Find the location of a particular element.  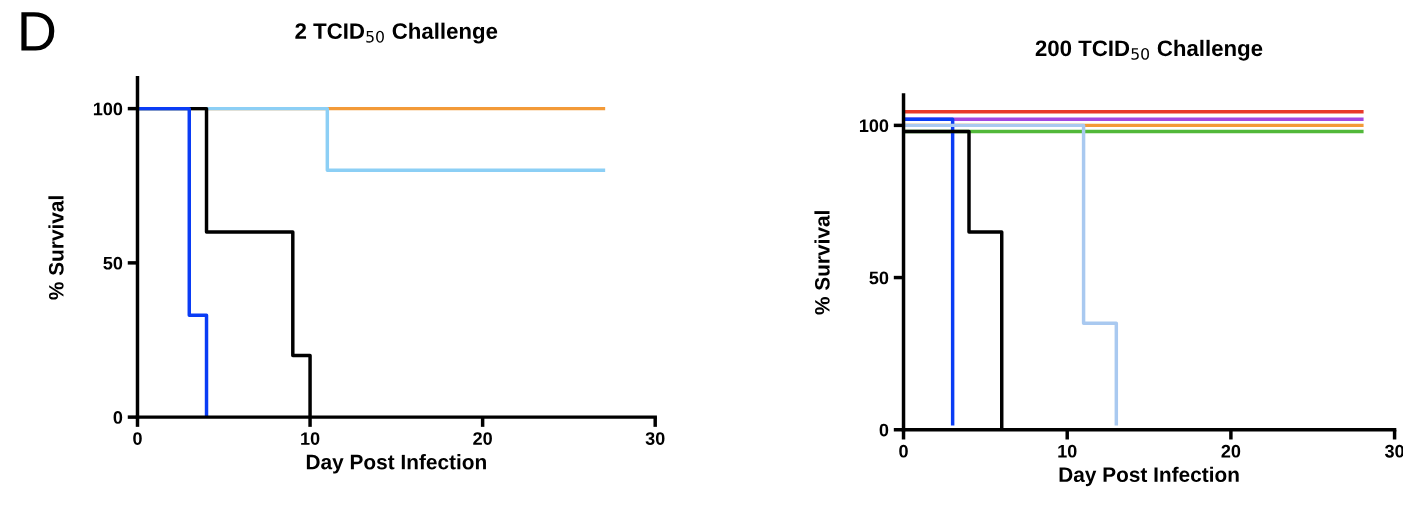

y-tick-label: 0 is located at coordinates (118, 417).